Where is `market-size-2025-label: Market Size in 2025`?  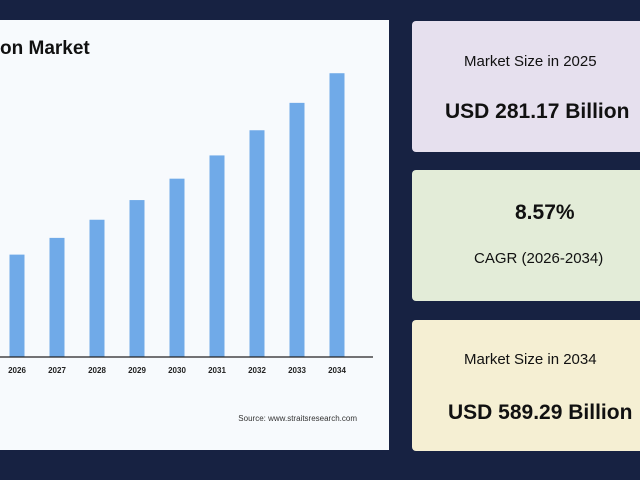 market-size-2025-label: Market Size in 2025 is located at coordinates (530, 61).